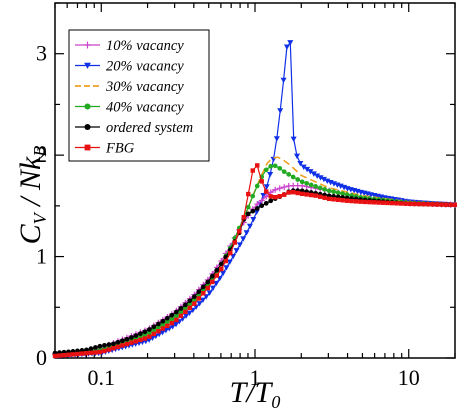 This screenshot has height=420, width=457. What do you see at coordinates (409, 377) in the screenshot?
I see `x-tick-label: 10` at bounding box center [409, 377].